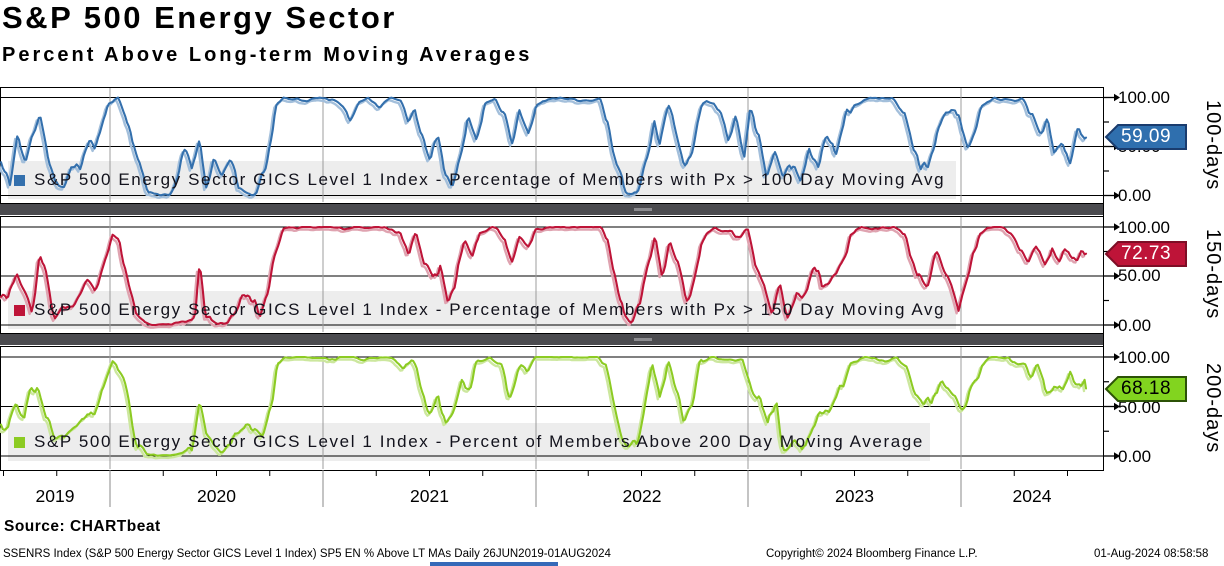 Image resolution: width=1224 pixels, height=566 pixels. I want to click on panel-axis-title-200days: 200-days, so click(1213, 408).